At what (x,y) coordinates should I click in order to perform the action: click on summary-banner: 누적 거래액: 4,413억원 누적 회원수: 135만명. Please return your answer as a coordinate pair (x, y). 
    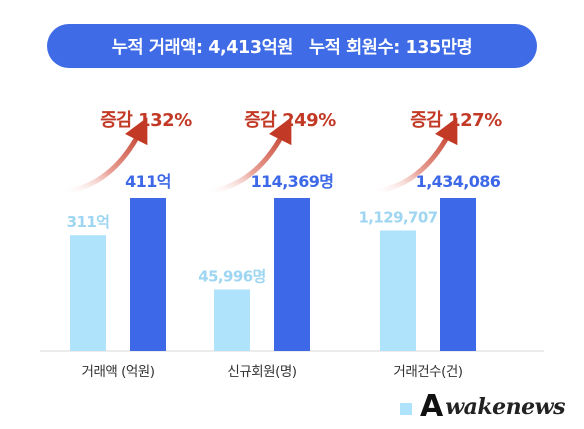
    Looking at the image, I should click on (292, 46).